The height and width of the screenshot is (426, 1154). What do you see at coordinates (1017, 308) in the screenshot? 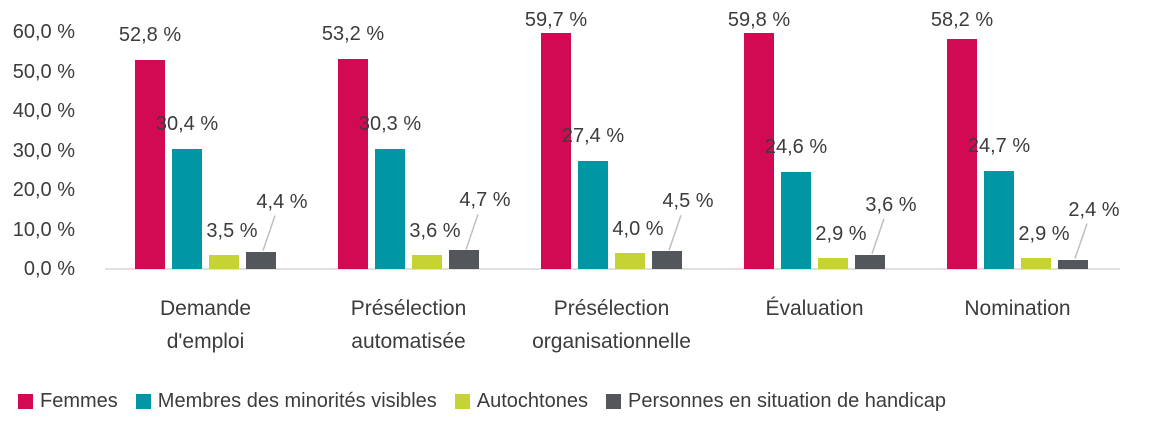
I see `category-label: Nomination` at bounding box center [1017, 308].